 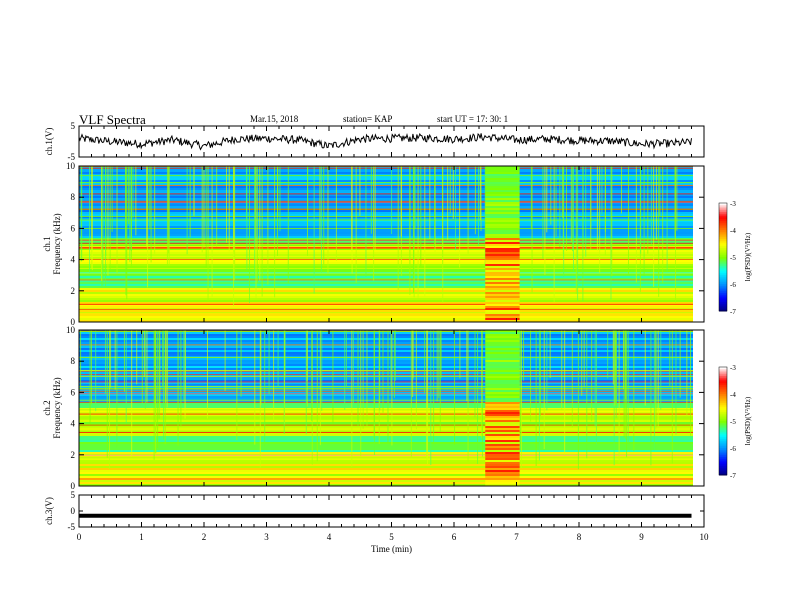 What do you see at coordinates (368, 119) in the screenshot?
I see `station-label: station= KAP` at bounding box center [368, 119].